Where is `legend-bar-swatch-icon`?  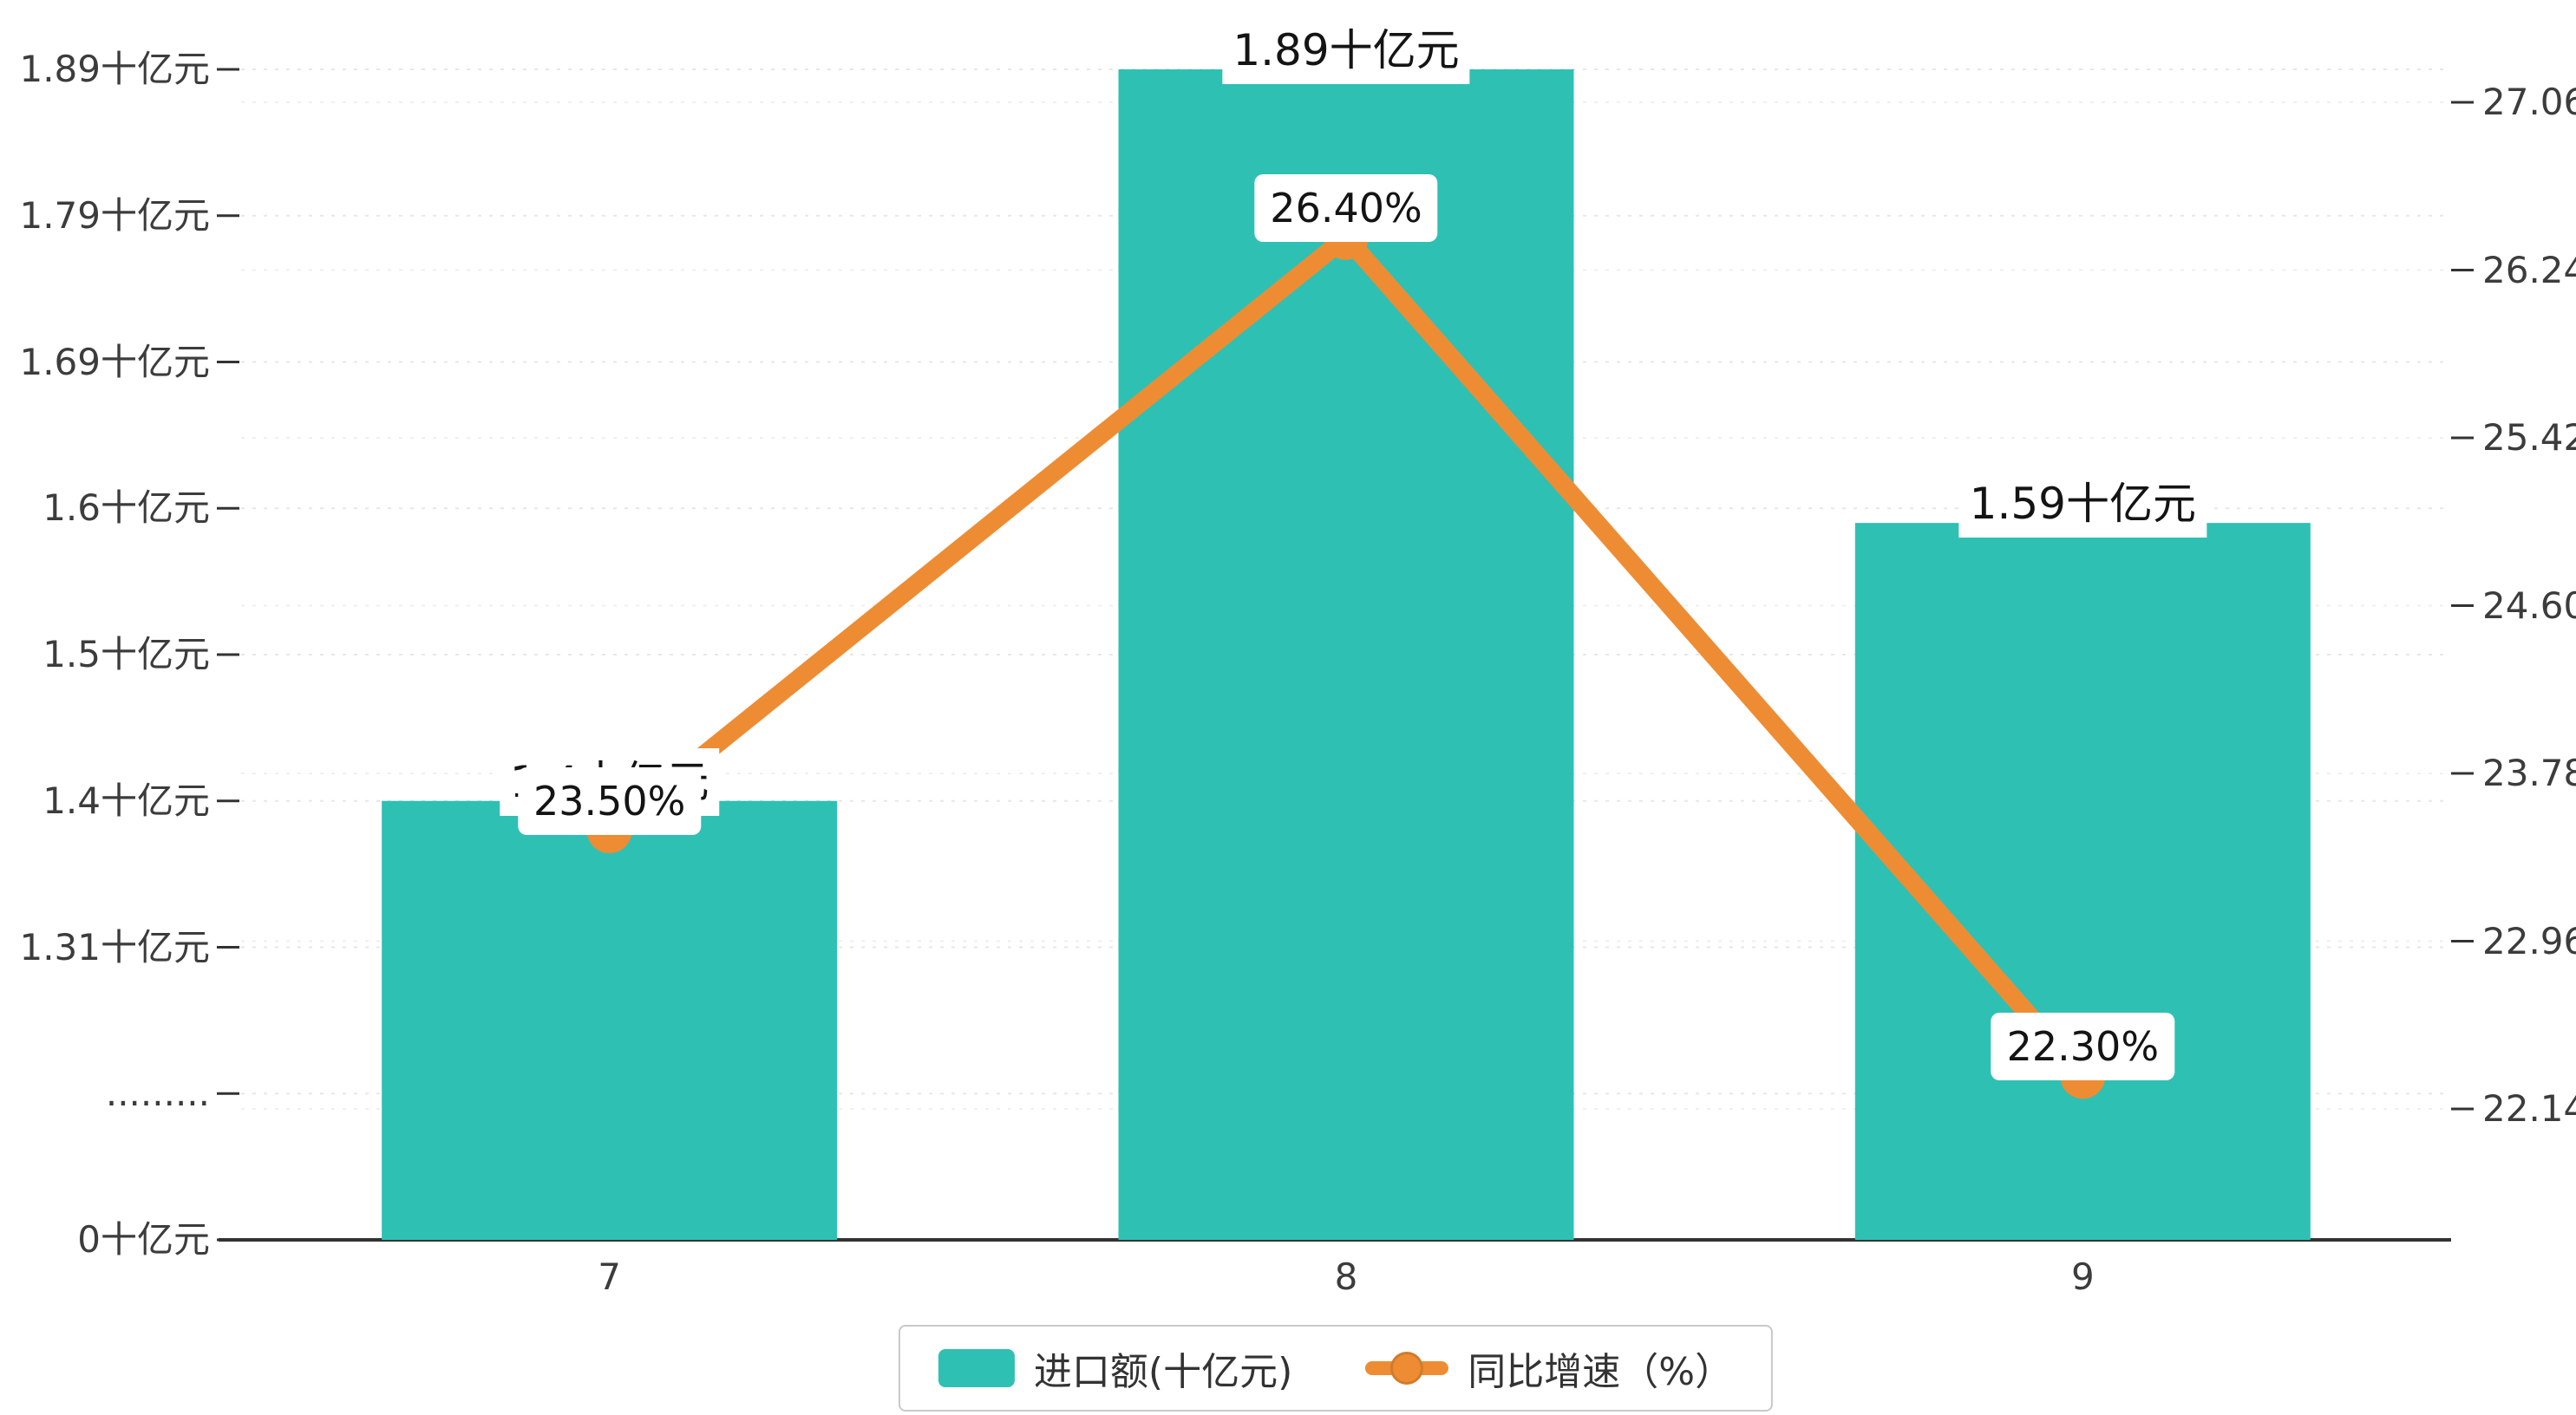 legend-bar-swatch-icon is located at coordinates (976, 1368).